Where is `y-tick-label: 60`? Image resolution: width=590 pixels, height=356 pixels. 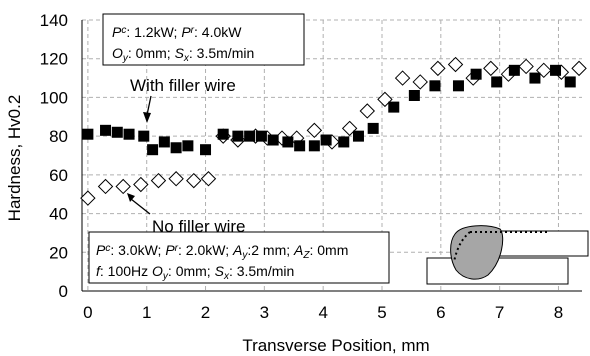 y-tick-label: 60 is located at coordinates (58, 175).